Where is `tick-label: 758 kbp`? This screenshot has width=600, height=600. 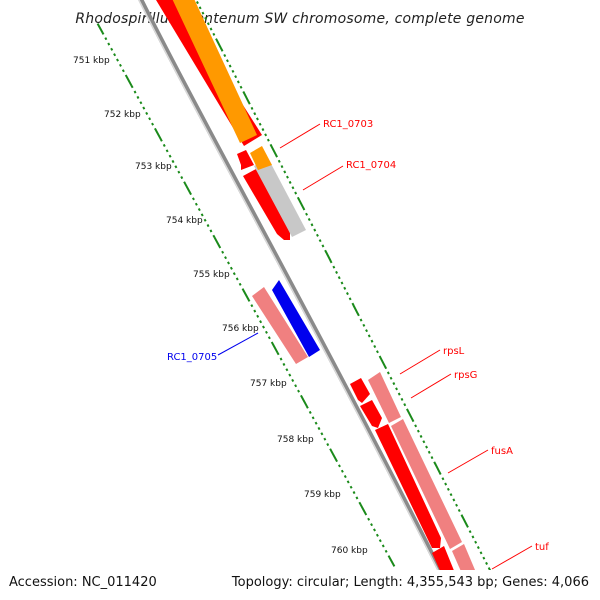 tick-label: 758 kbp is located at coordinates (295, 440).